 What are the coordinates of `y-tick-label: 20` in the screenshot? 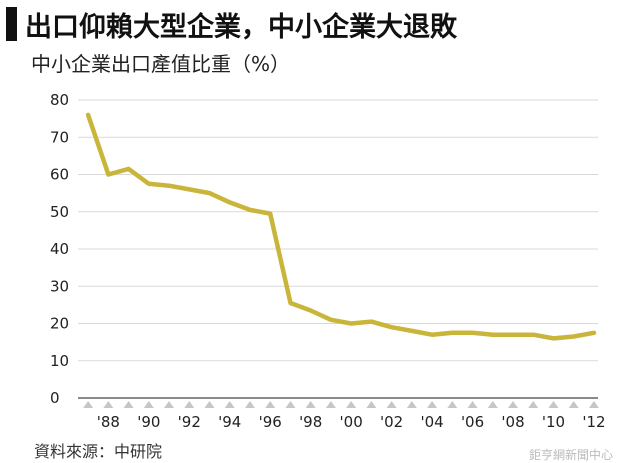 It's located at (59, 324).